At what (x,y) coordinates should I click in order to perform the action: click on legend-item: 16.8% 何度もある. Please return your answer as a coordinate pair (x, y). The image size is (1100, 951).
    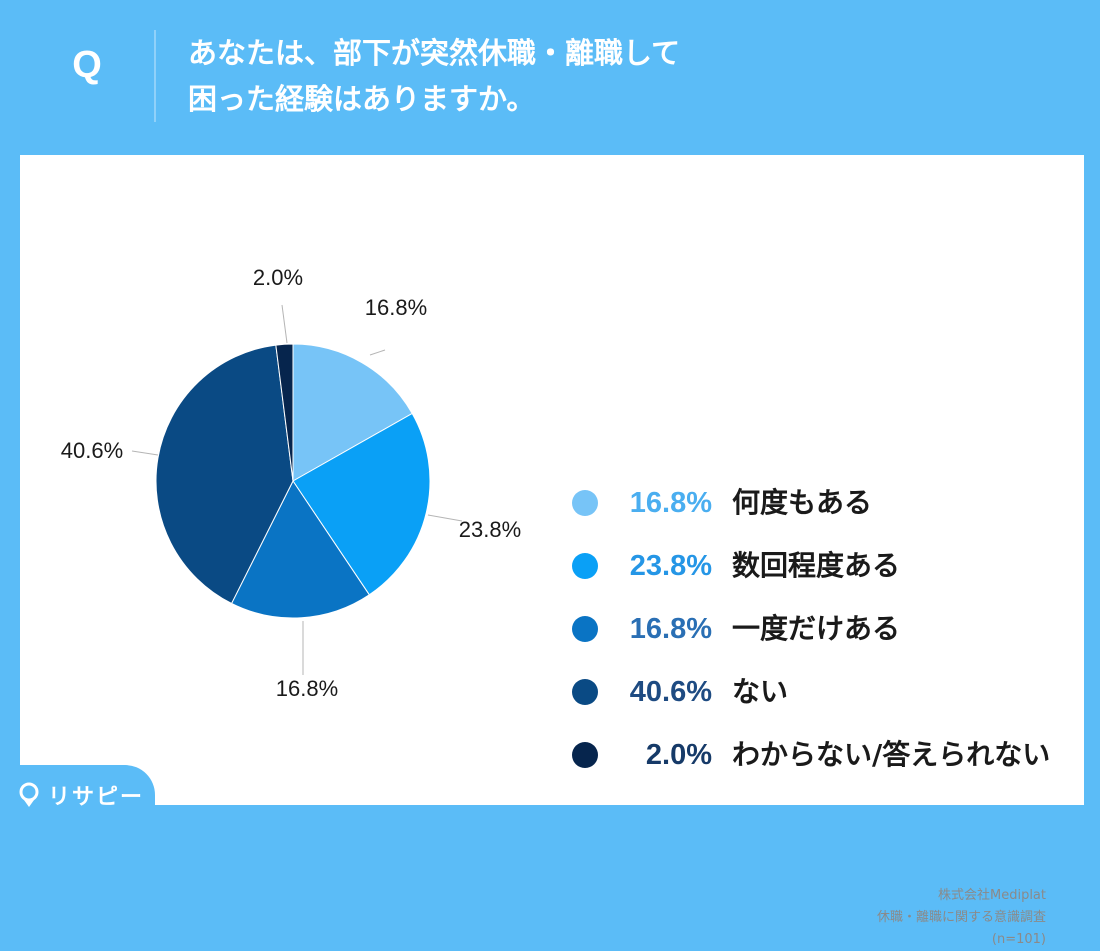
    Looking at the image, I should click on (832, 503).